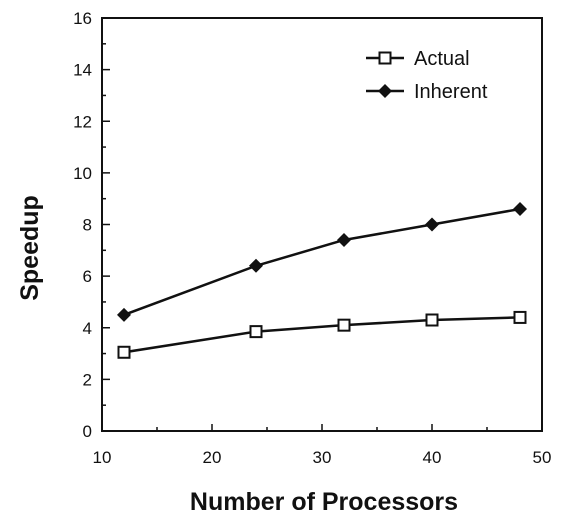  I want to click on x-tick-label: 10, so click(102, 457).